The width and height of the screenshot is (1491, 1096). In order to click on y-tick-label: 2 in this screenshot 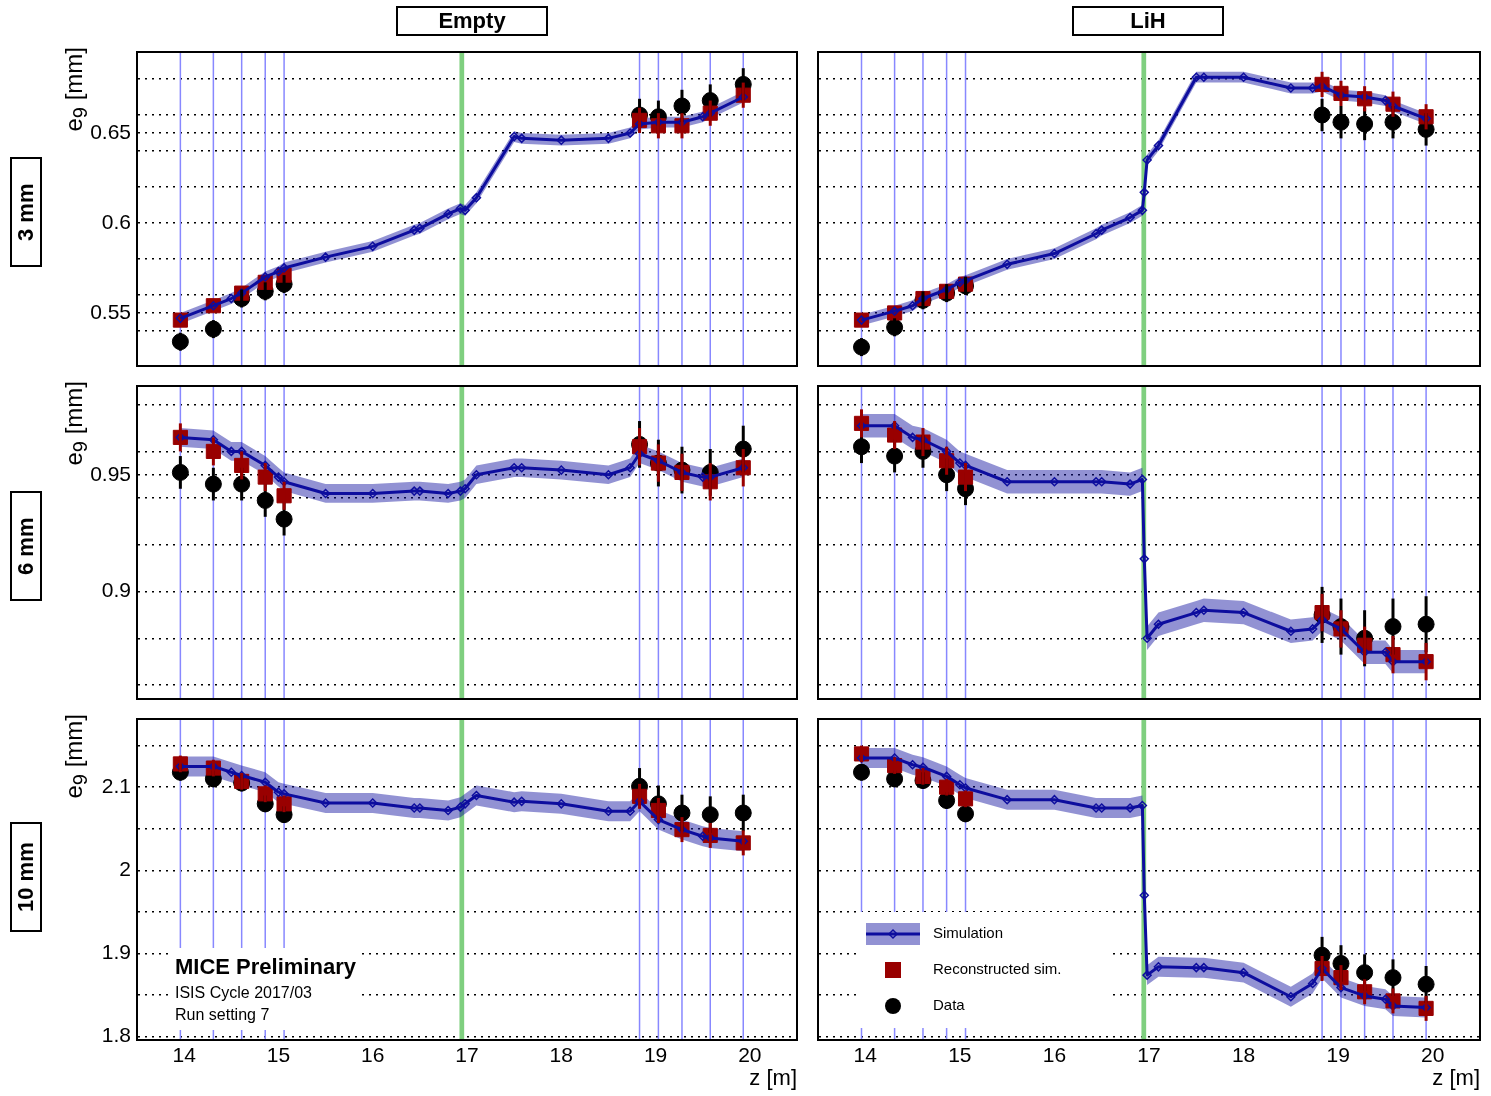, I will do `click(125, 869)`.